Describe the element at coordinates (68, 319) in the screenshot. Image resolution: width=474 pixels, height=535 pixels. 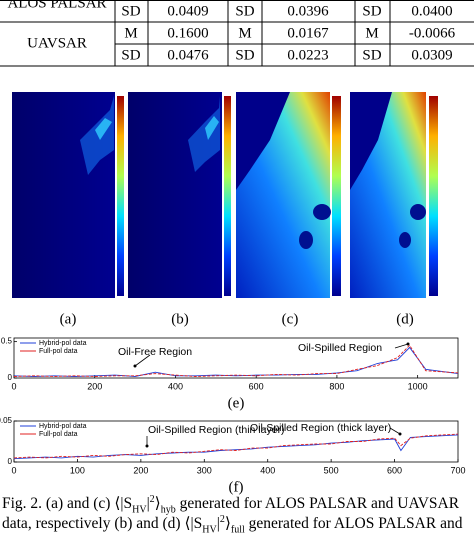
I see `panel-label: (a)` at that location.